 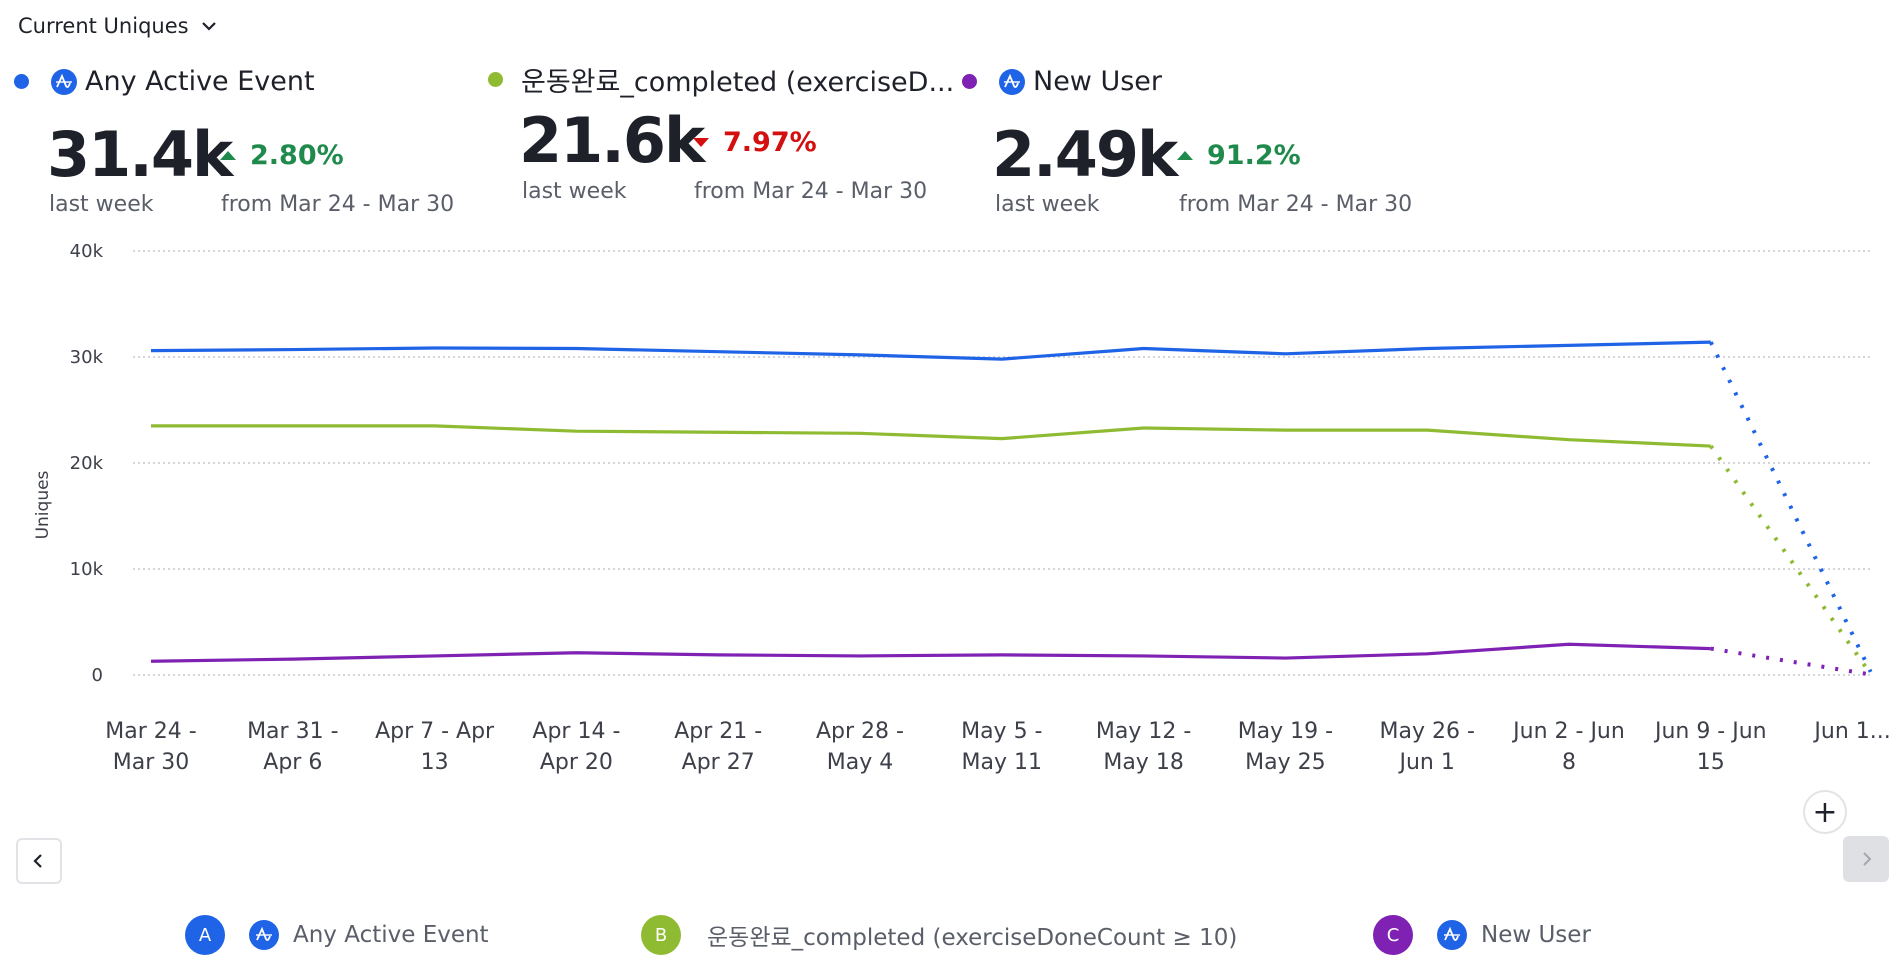 I want to click on series-name: Any Active Event, so click(x=200, y=81).